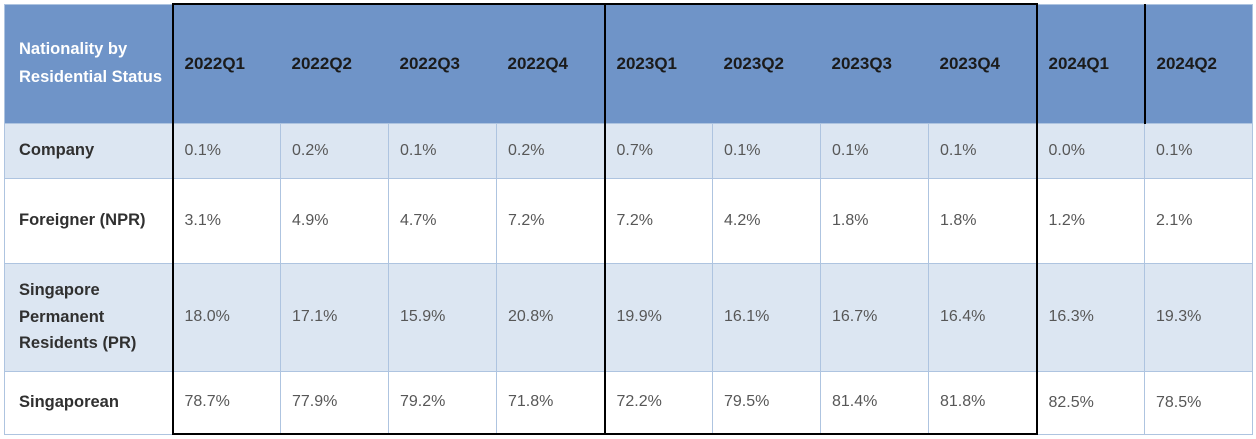 Image resolution: width=1256 pixels, height=439 pixels. Describe the element at coordinates (442, 402) in the screenshot. I see `cell-2022Q3: 79.2%` at that location.